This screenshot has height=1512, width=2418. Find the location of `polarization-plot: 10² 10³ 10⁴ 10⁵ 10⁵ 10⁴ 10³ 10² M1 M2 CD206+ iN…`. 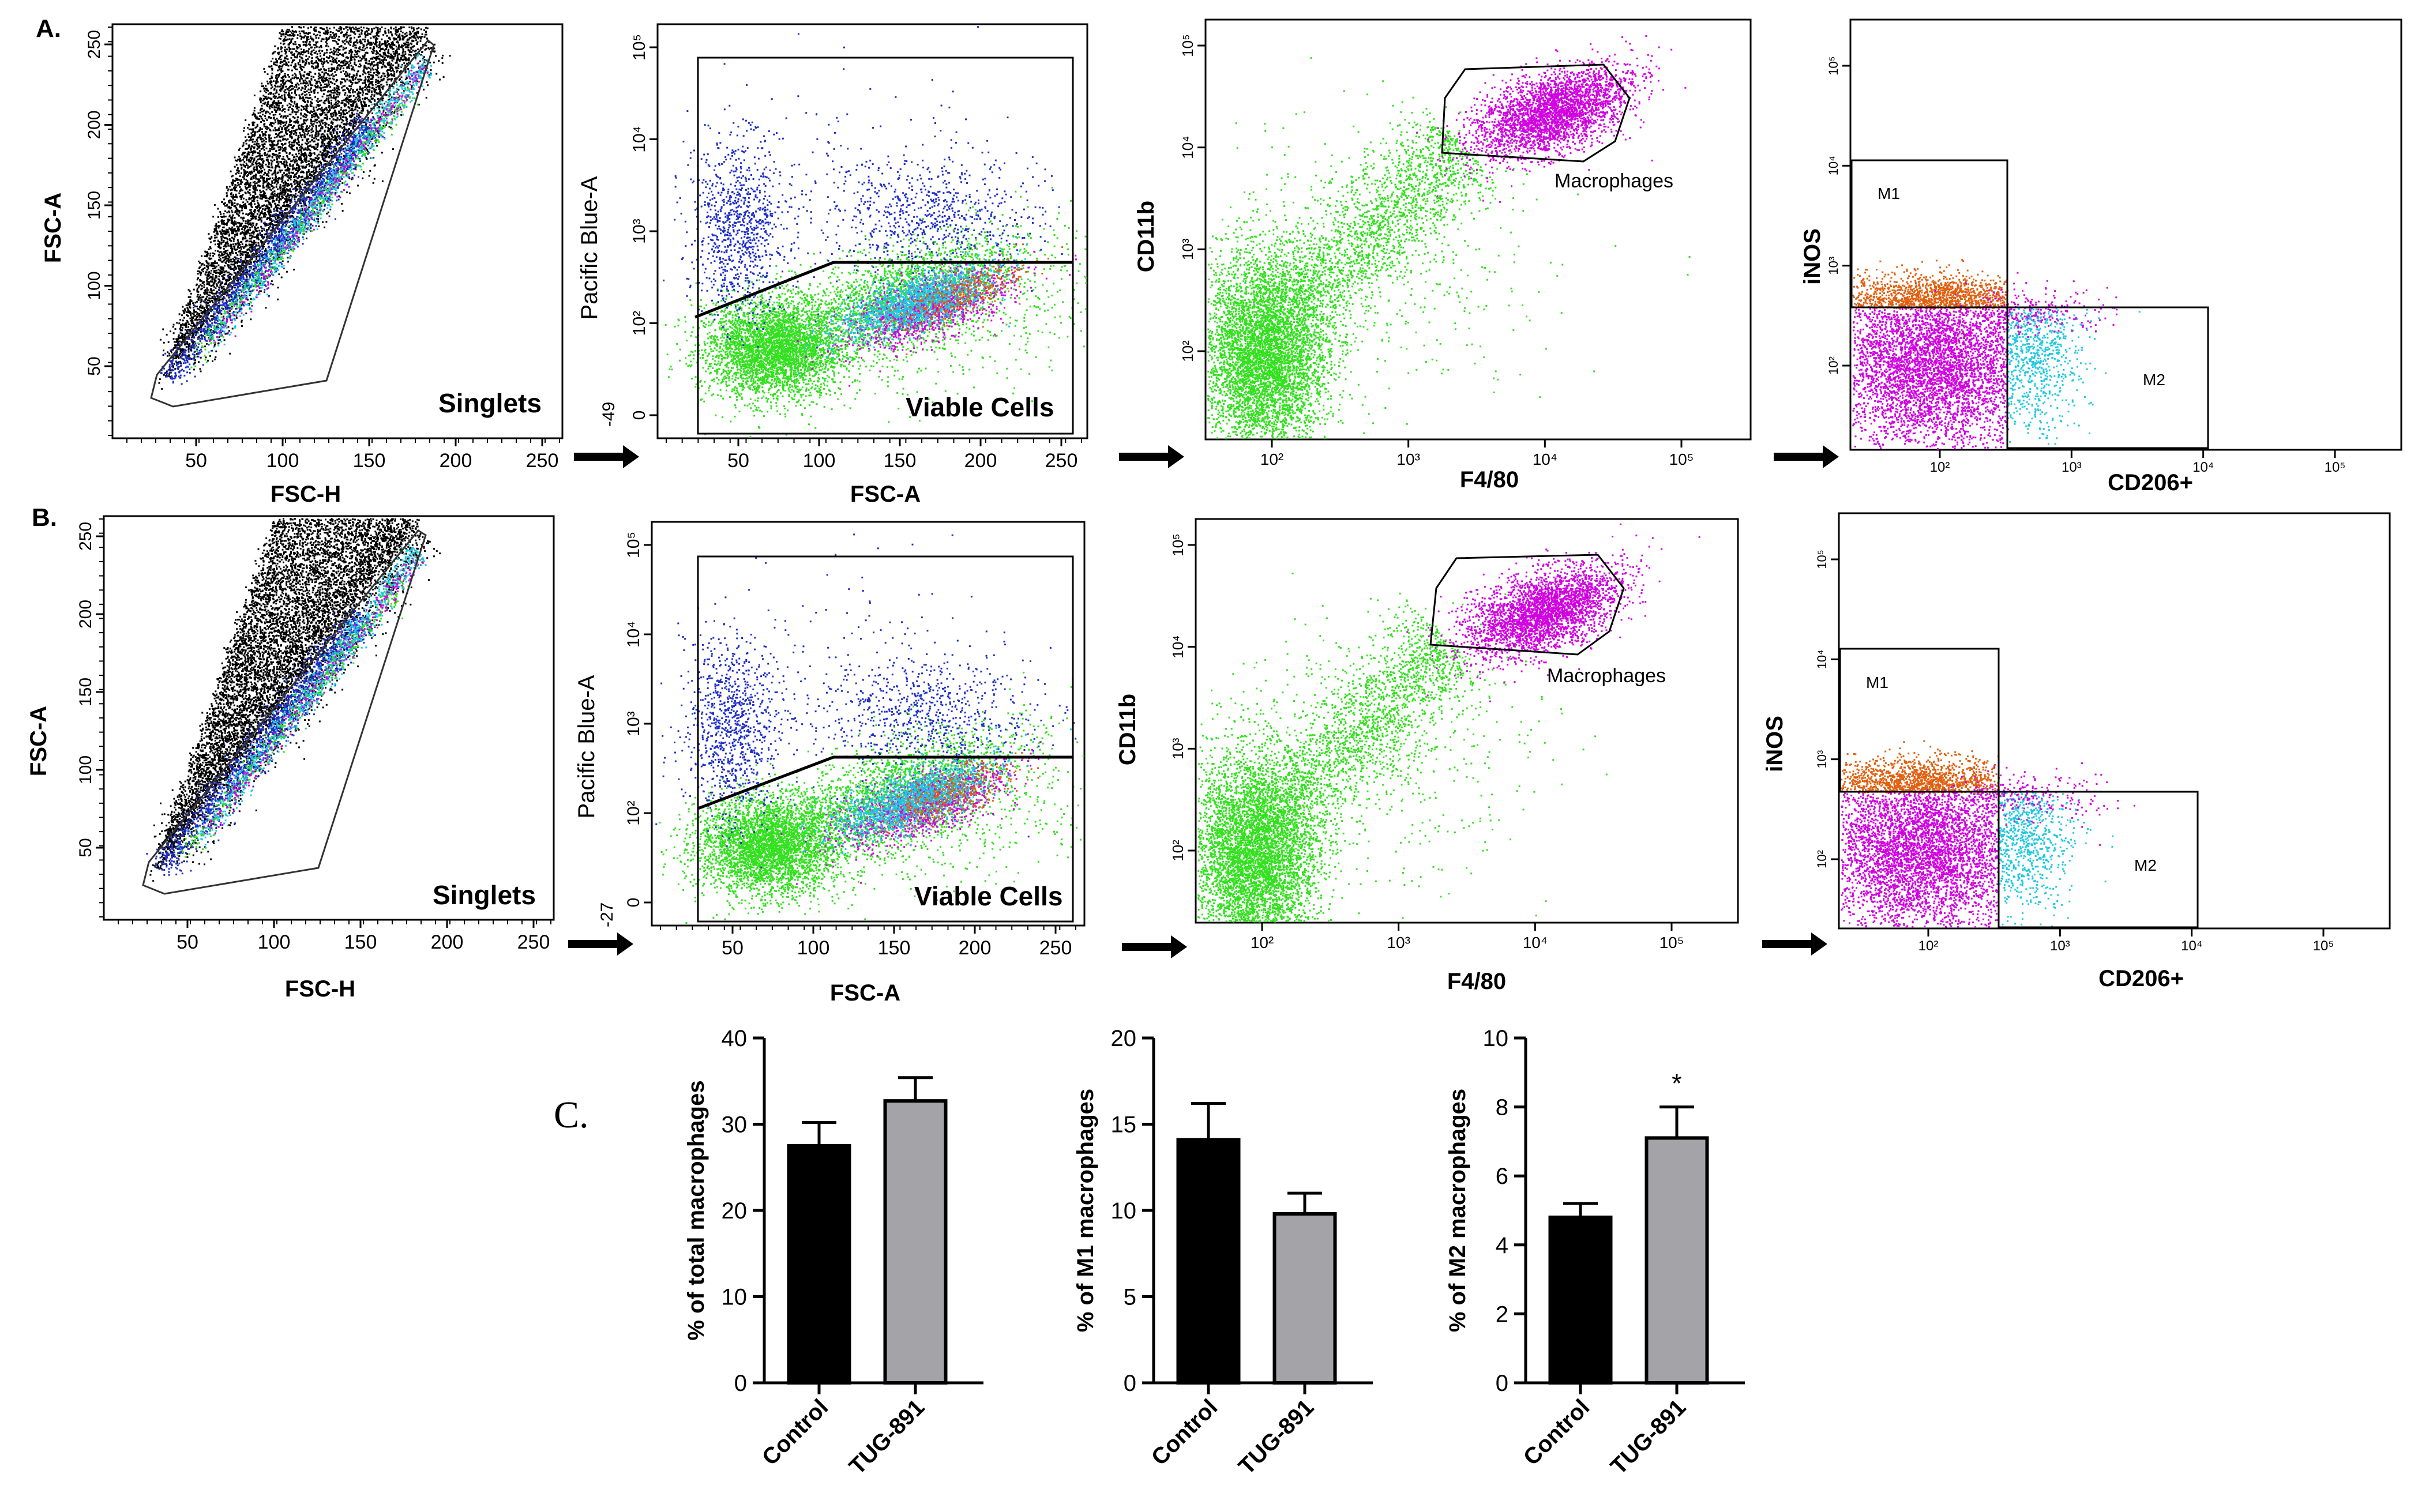

polarization-plot: 10² 10³ 10⁴ 10⁵ 10⁵ 10⁴ 10³ 10² M1 M2 CD206+ iN… is located at coordinates (2076, 752).